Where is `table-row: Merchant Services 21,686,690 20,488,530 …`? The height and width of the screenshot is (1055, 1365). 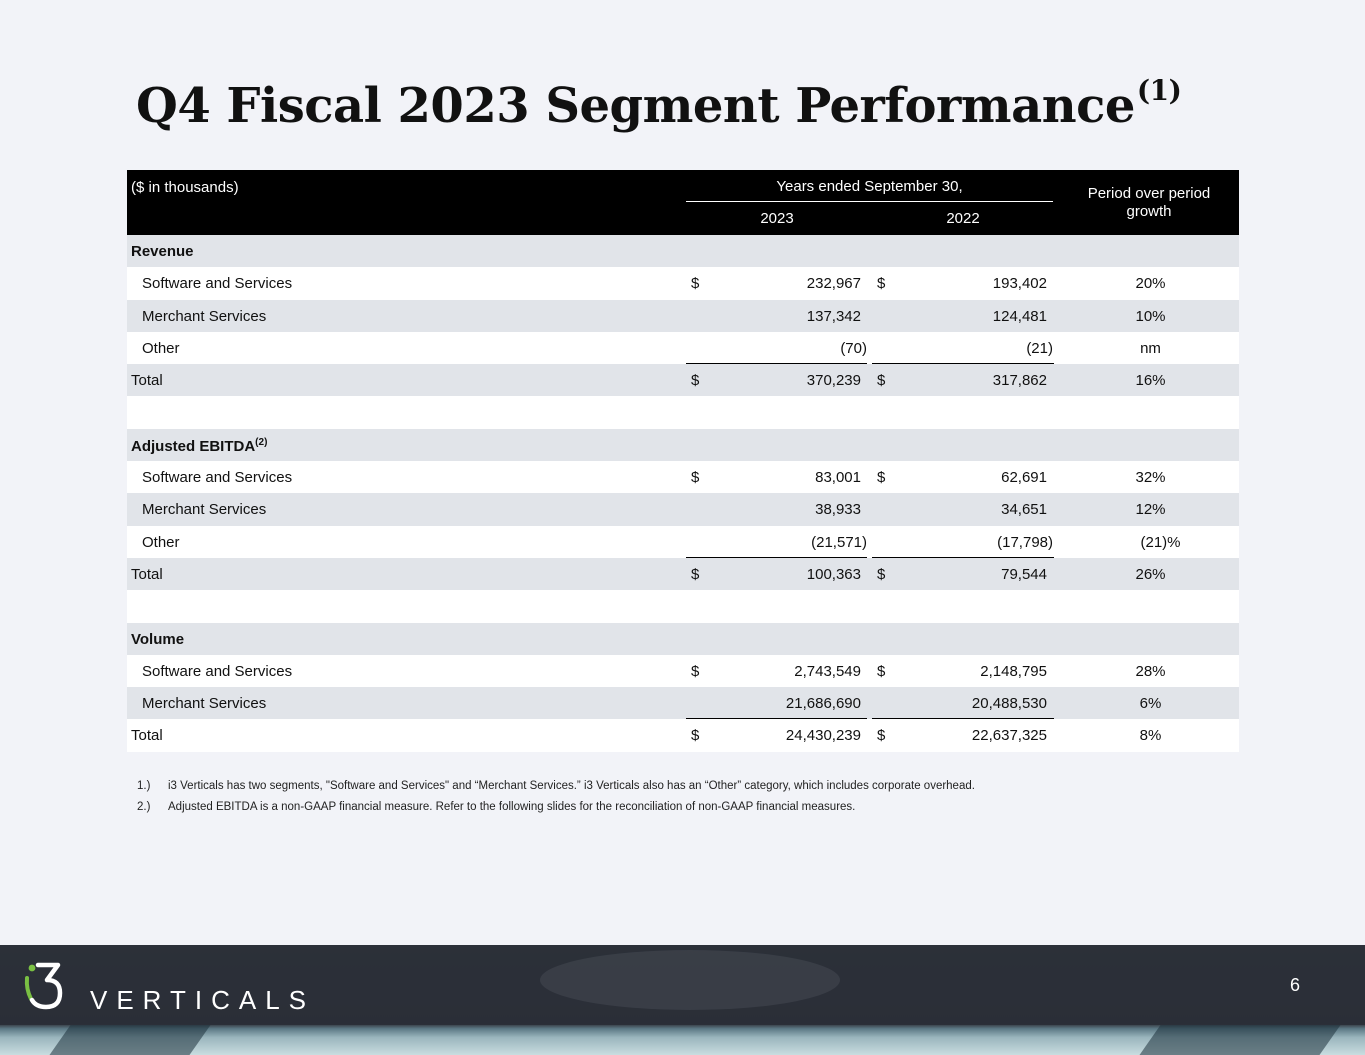 table-row: Merchant Services 21,686,690 20,488,530 … is located at coordinates (683, 703).